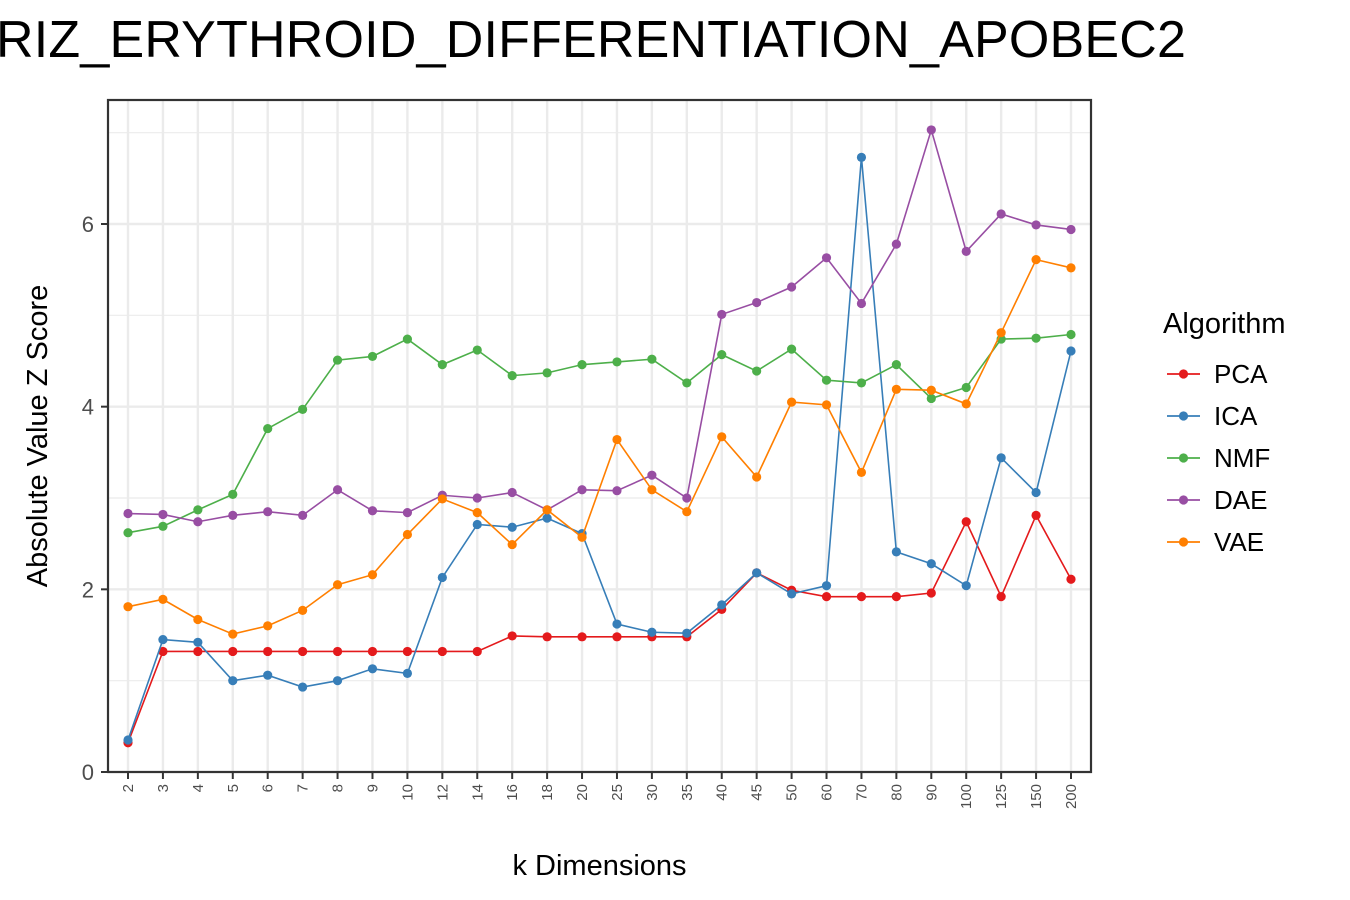 The width and height of the screenshot is (1350, 900). Describe the element at coordinates (1224, 432) in the screenshot. I see `legend: Algorithm PCA ICA NMF DAE VAE` at that location.